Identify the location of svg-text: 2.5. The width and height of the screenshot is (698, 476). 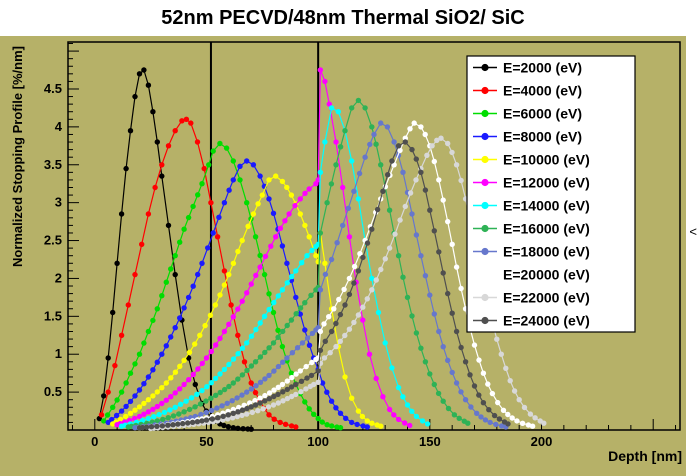
(53, 240).